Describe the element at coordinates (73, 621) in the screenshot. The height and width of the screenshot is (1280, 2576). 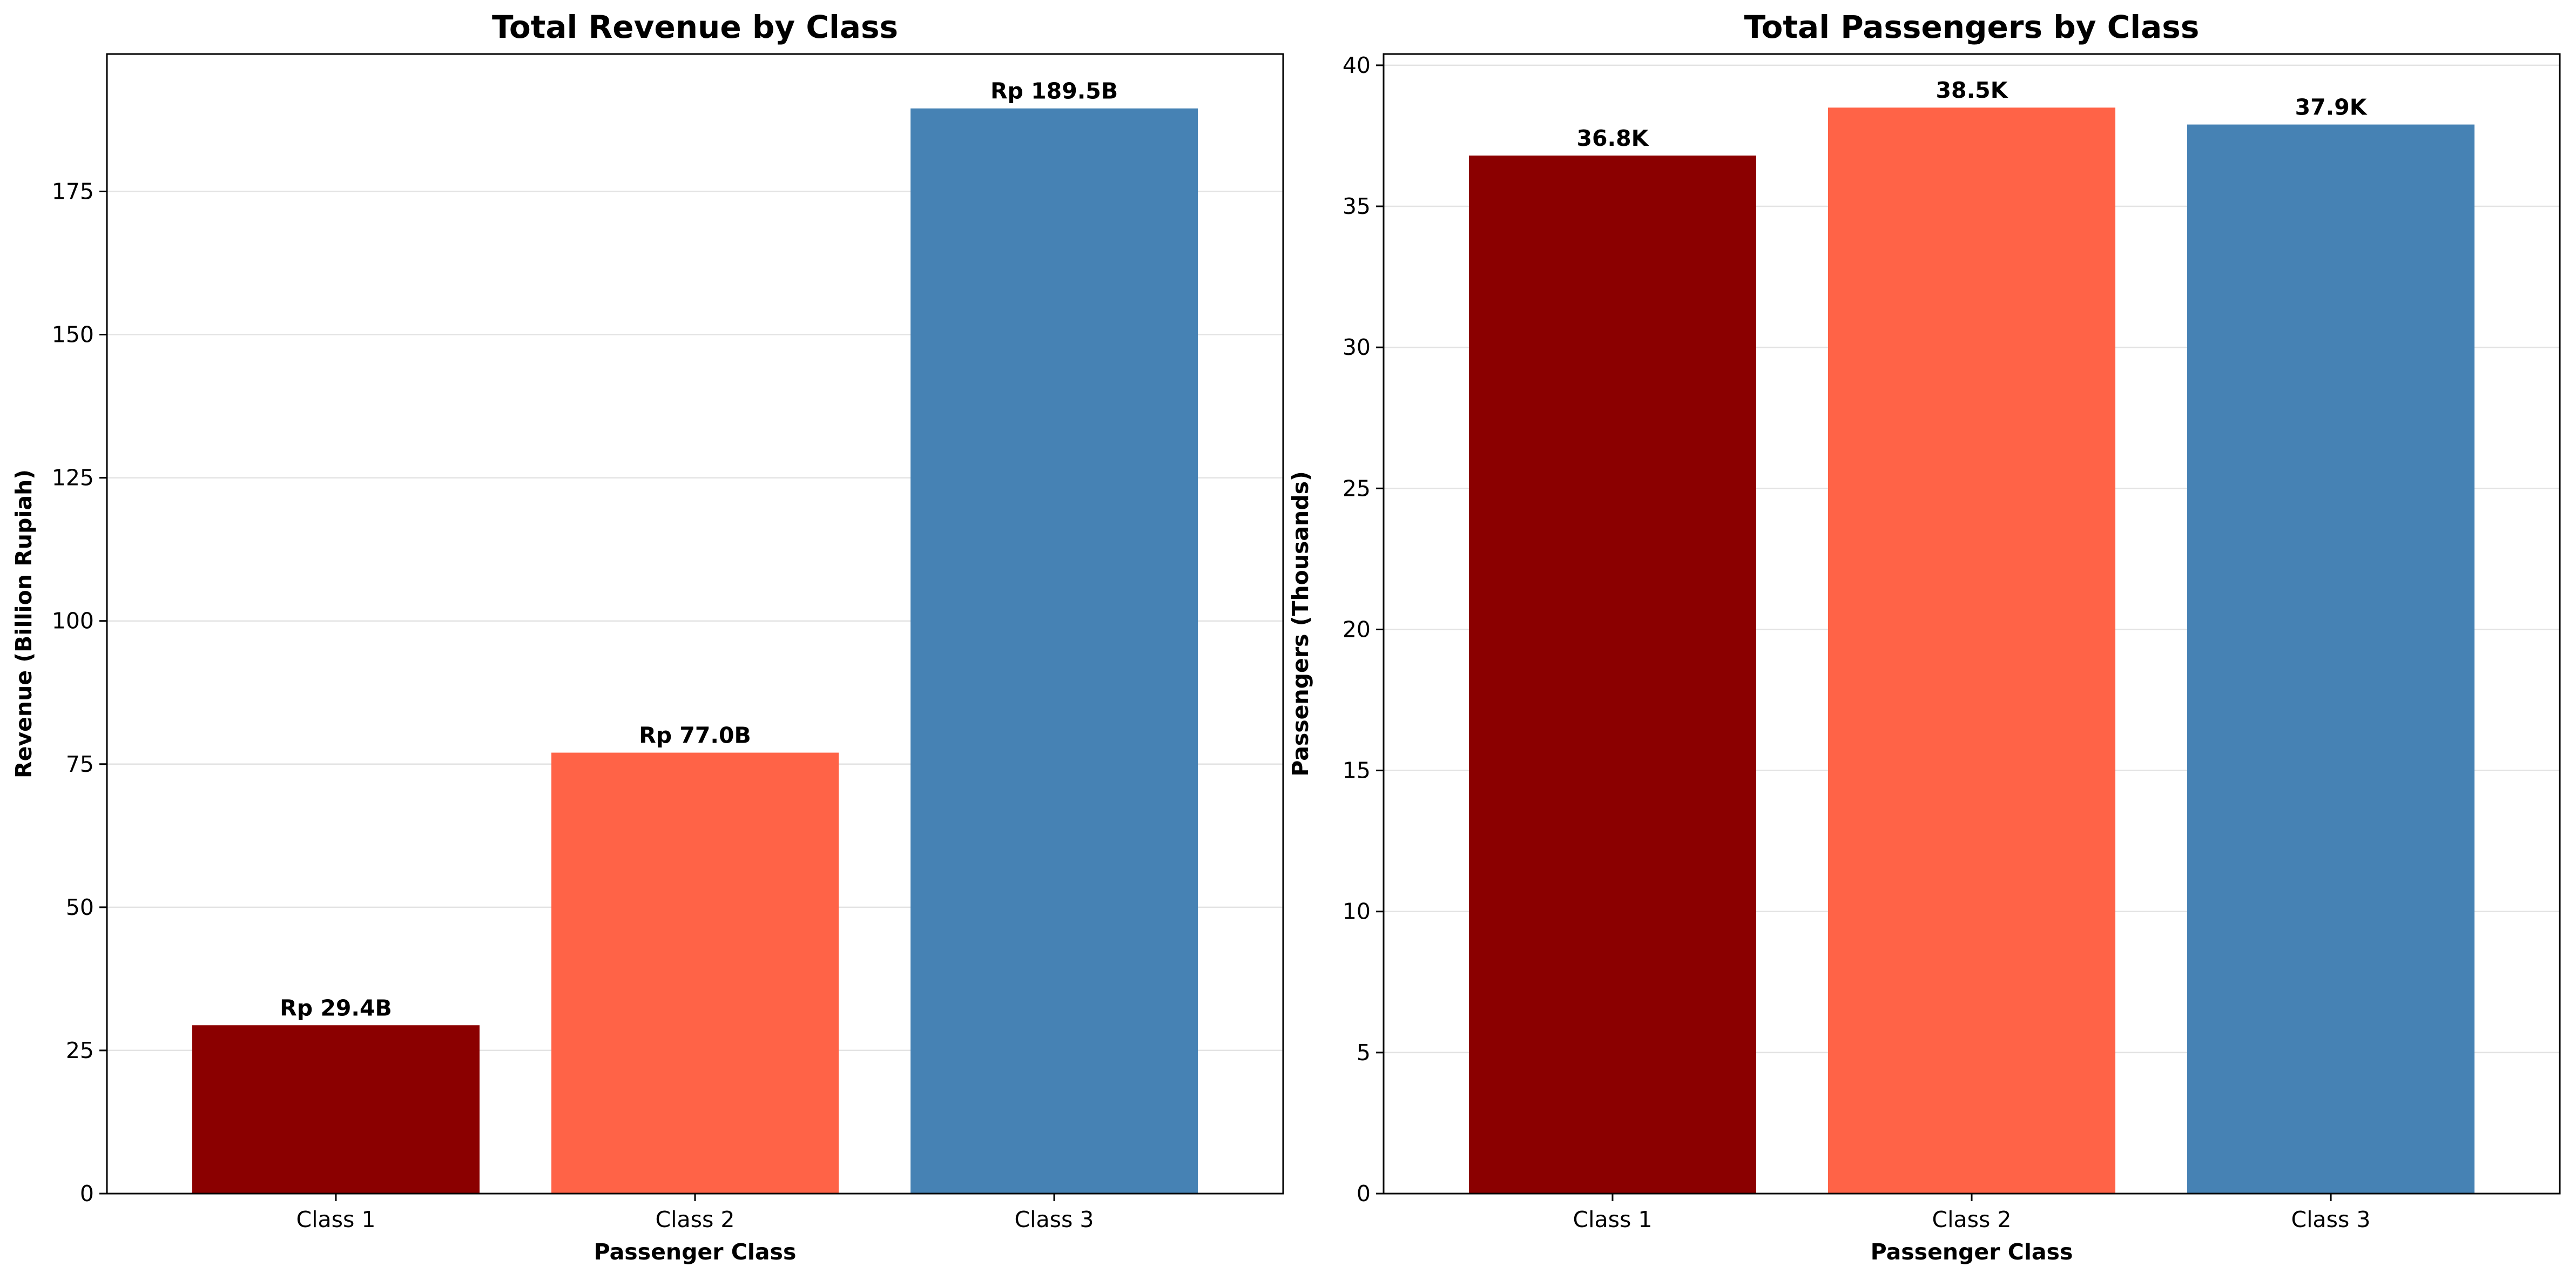
I see `y-tick-label: 100` at that location.